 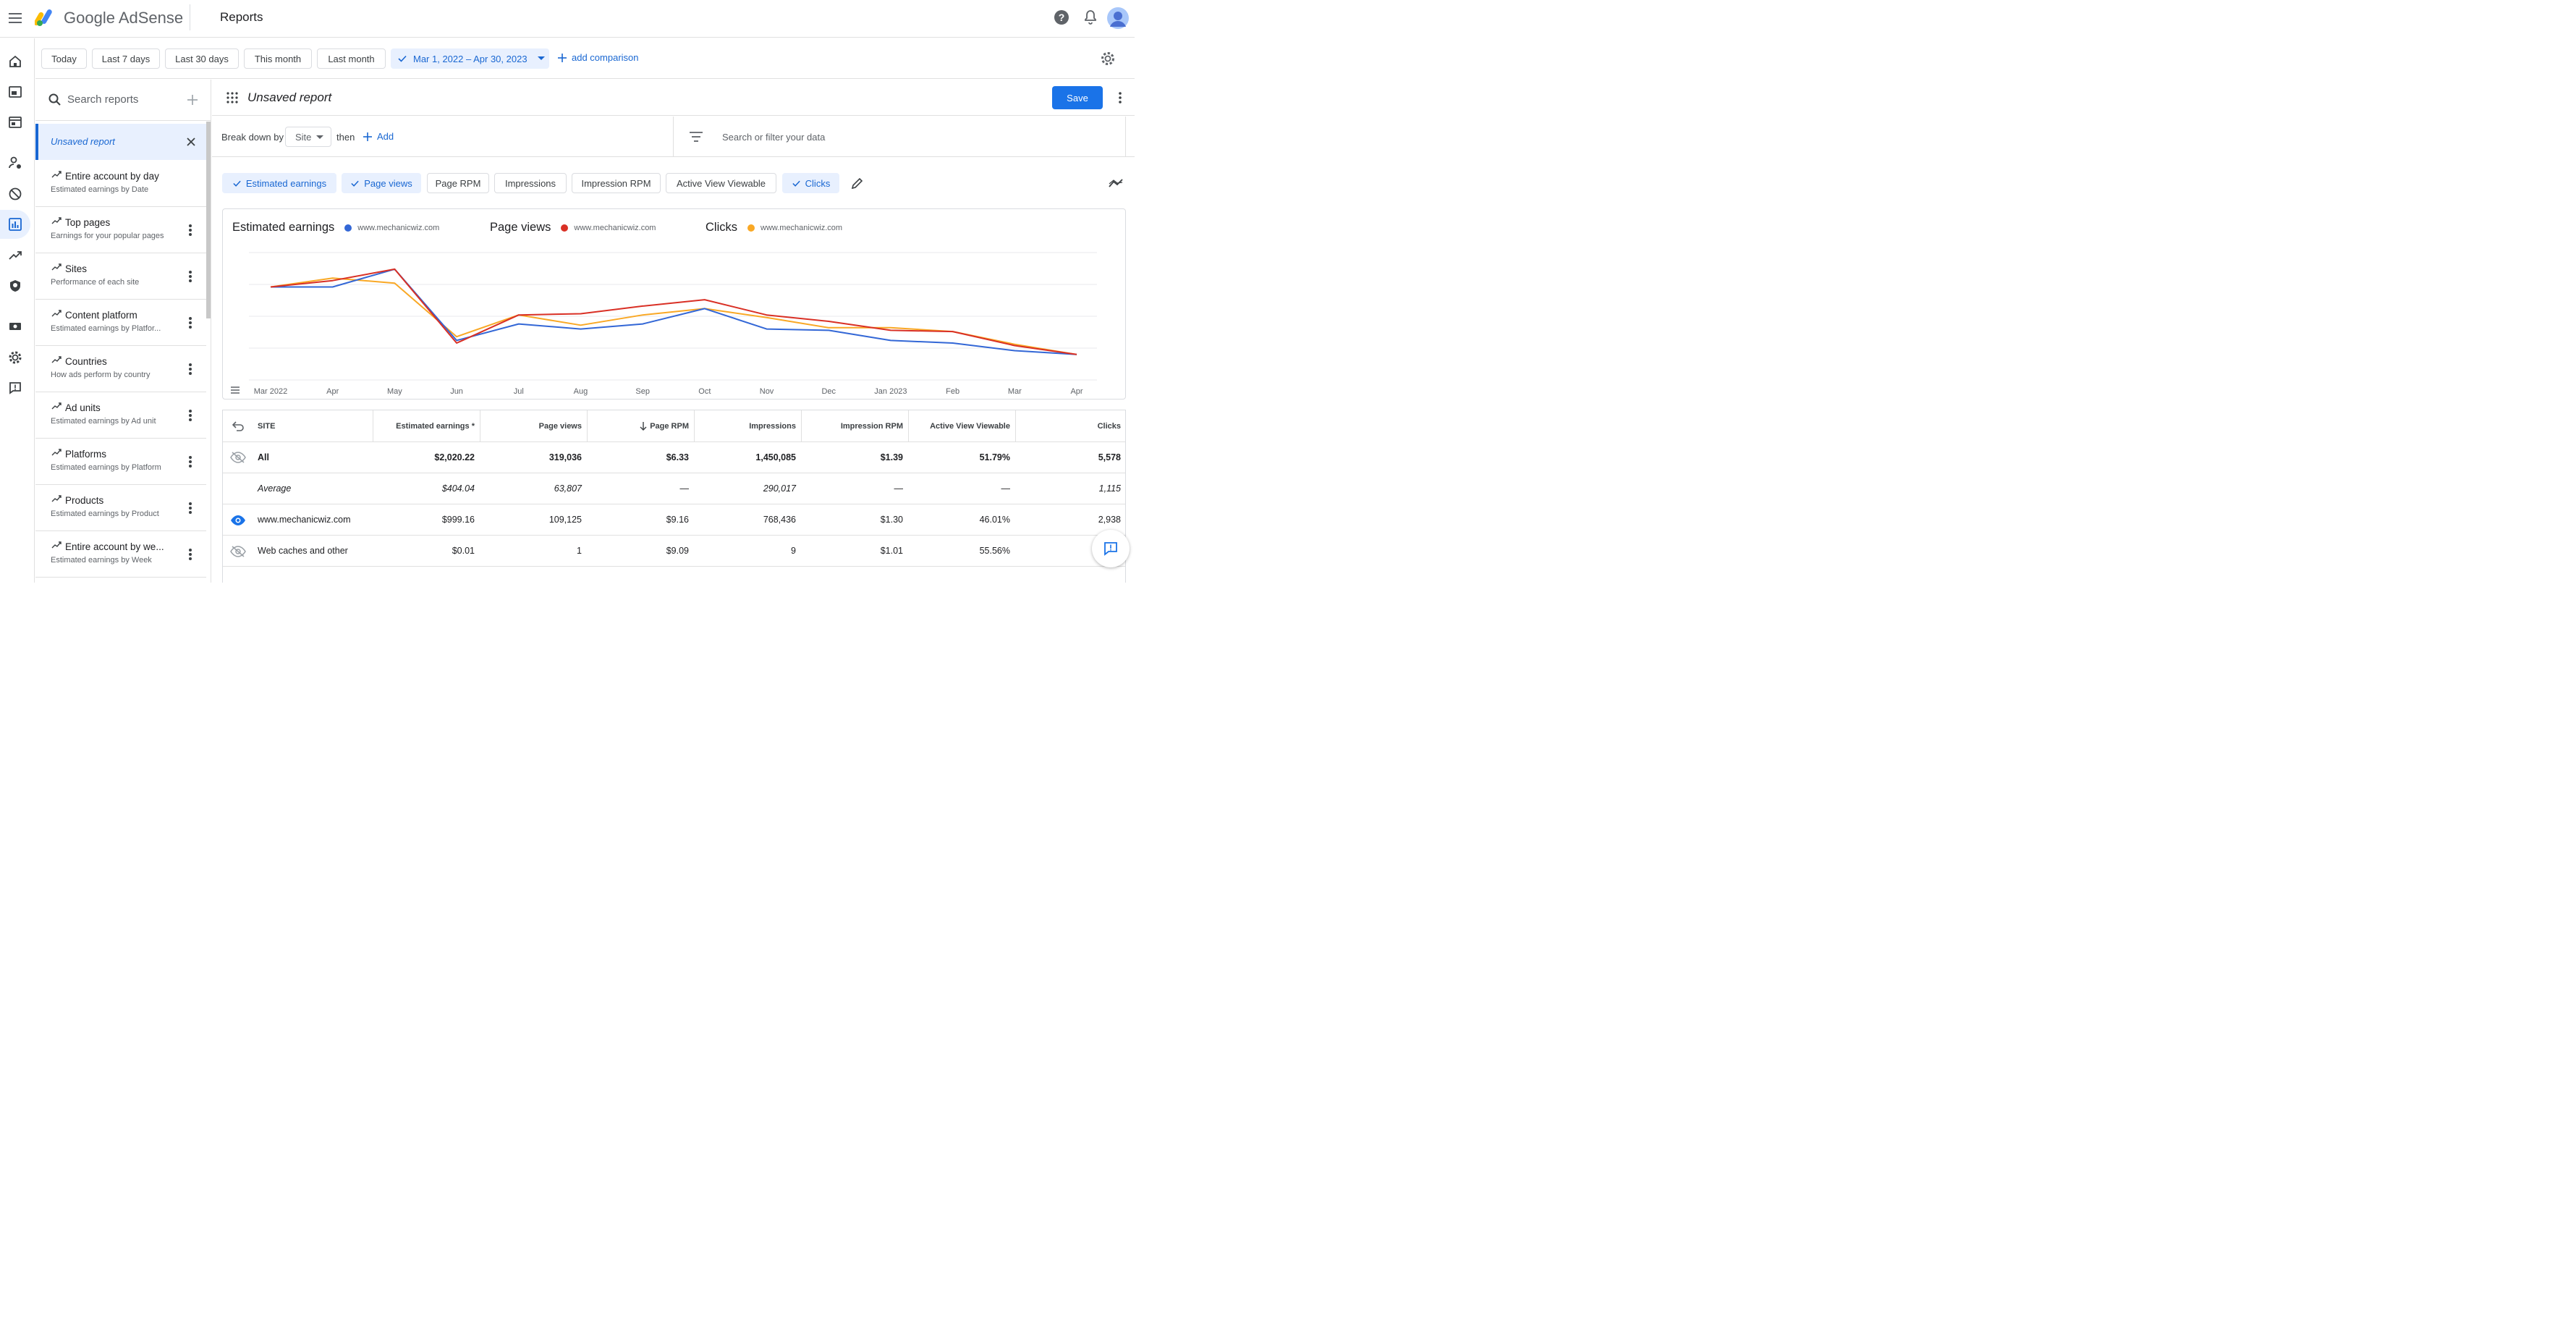 I want to click on metric-chip-impression-rpm: Impression RPM, so click(x=616, y=183).